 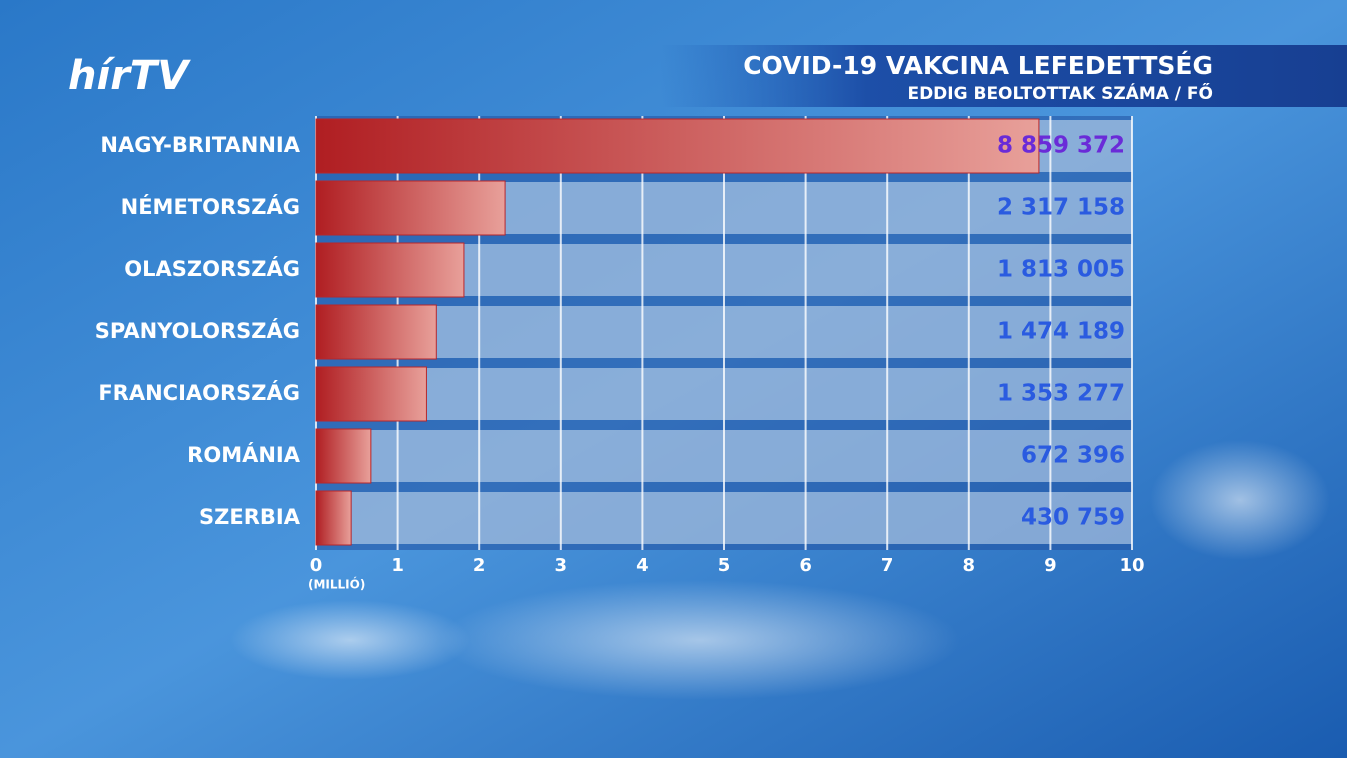 I want to click on y-tick-label: NÉMETORSZÁG, so click(x=210, y=206).